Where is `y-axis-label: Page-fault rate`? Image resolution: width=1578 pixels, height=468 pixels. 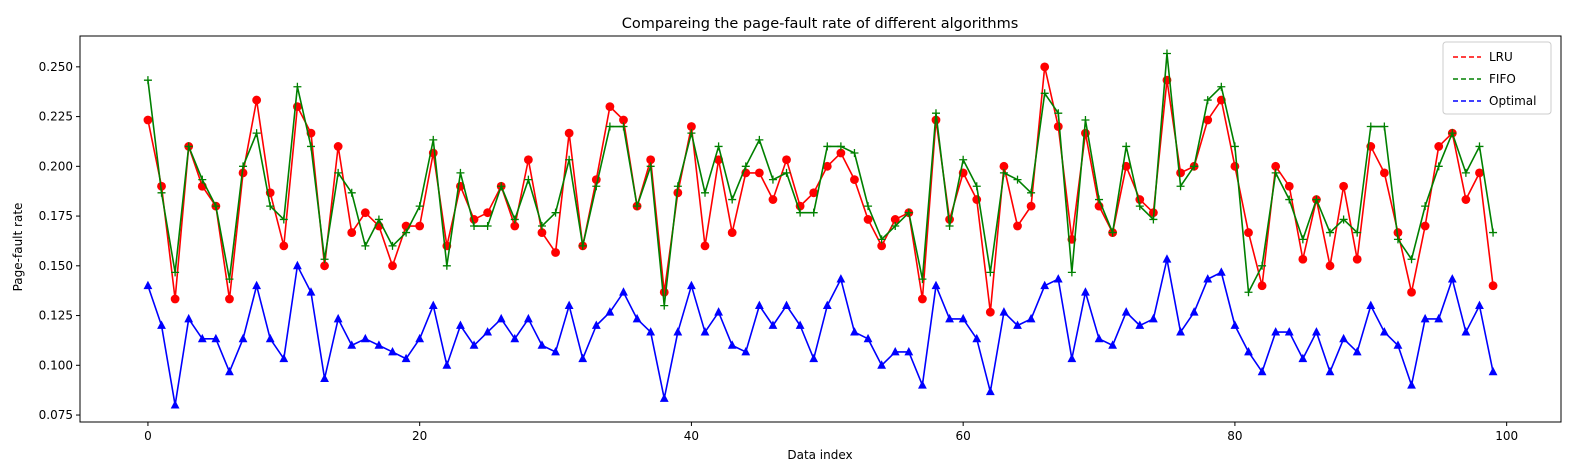 y-axis-label: Page-fault rate is located at coordinates (18, 247).